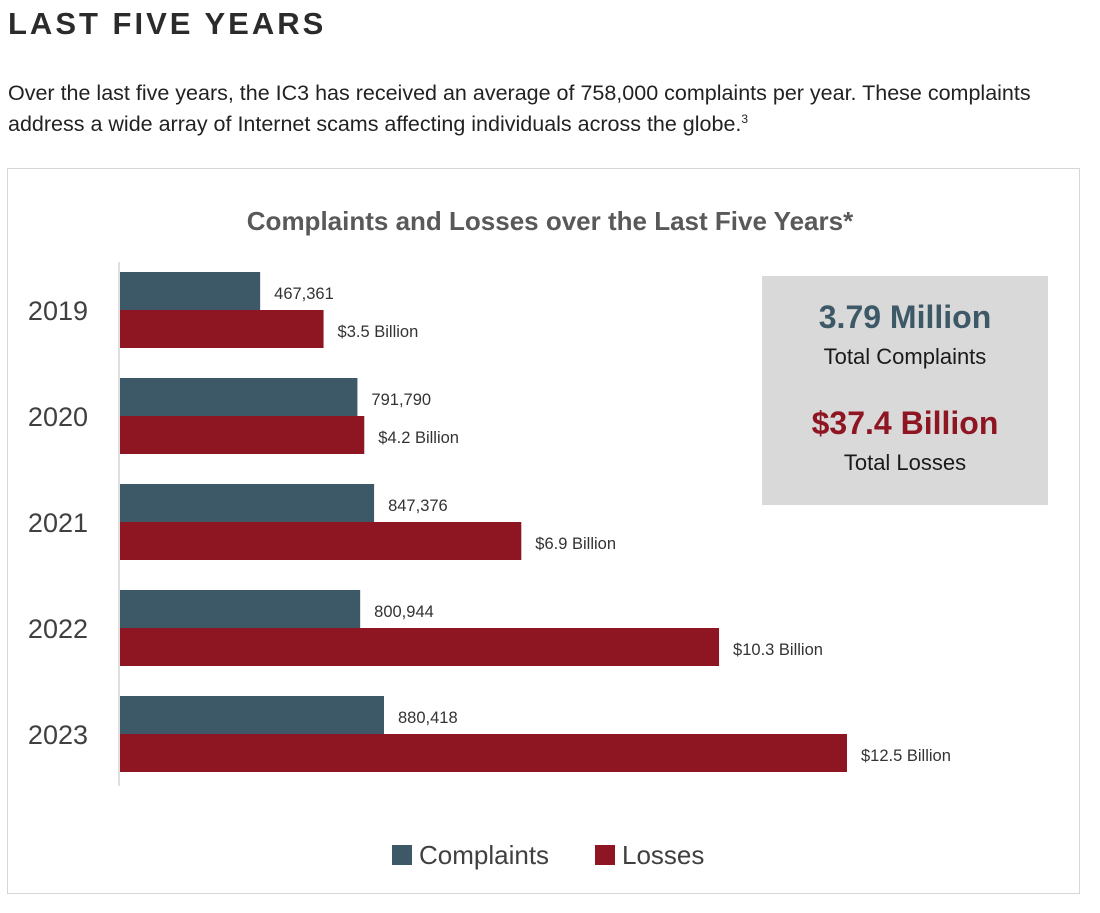 The image size is (1100, 913). I want to click on losses-value-label: $12.5 Billion, so click(906, 756).